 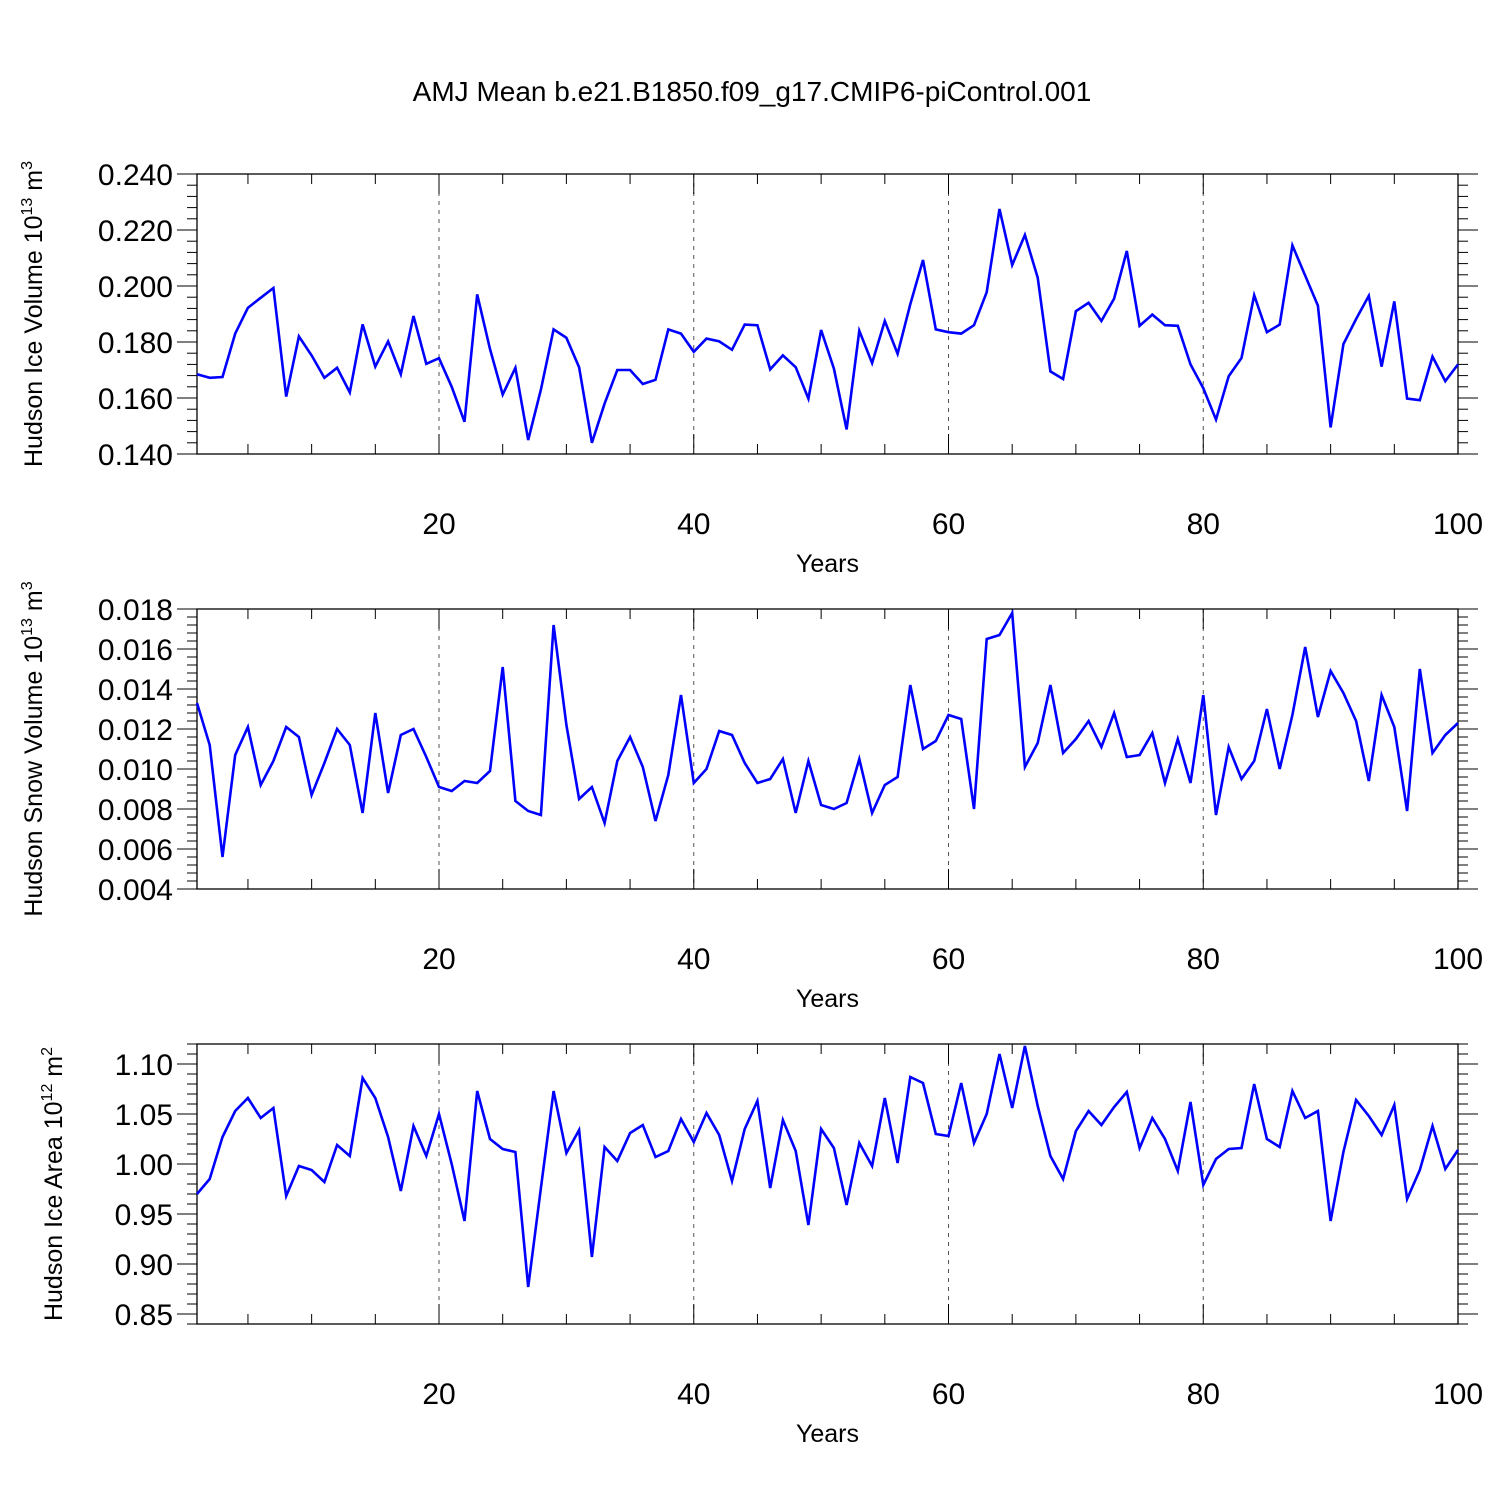 What do you see at coordinates (144, 1315) in the screenshot?
I see `y-tick-label: 0.85` at bounding box center [144, 1315].